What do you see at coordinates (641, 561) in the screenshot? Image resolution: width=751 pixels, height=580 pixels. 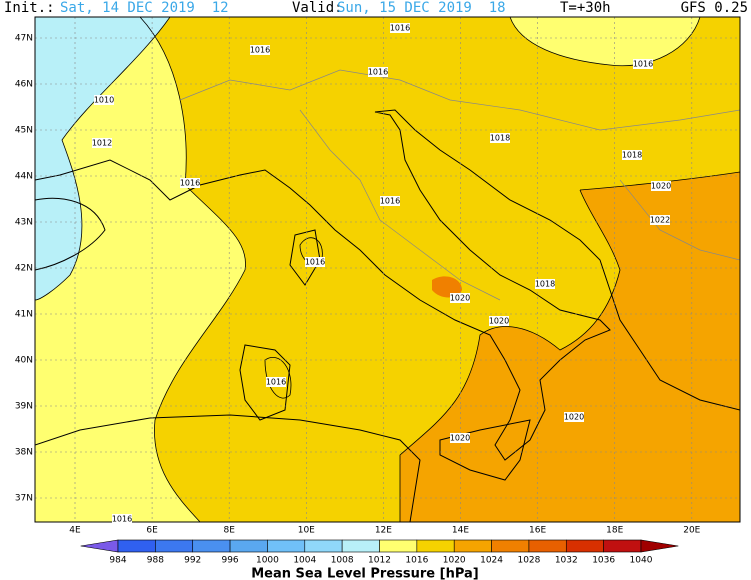 I see `colorbar-label: 1040` at bounding box center [641, 561].